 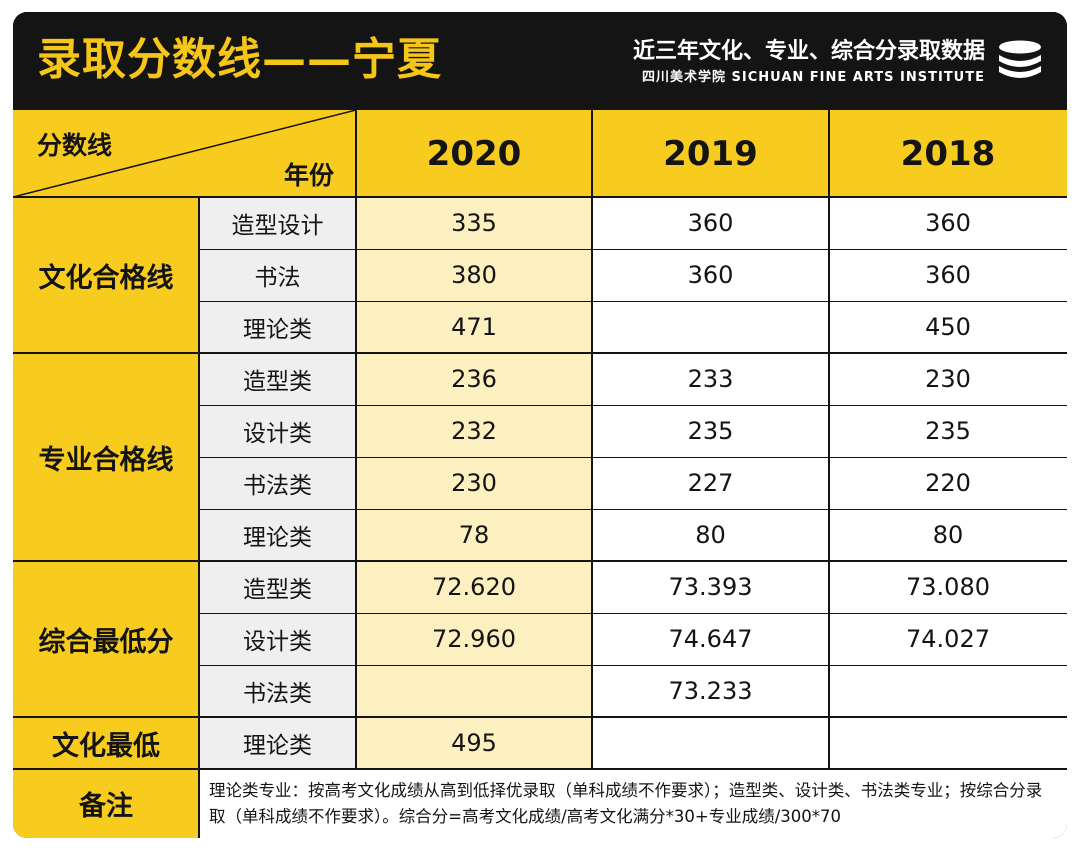 I want to click on score-cell: 72.620, so click(x=474, y=587).